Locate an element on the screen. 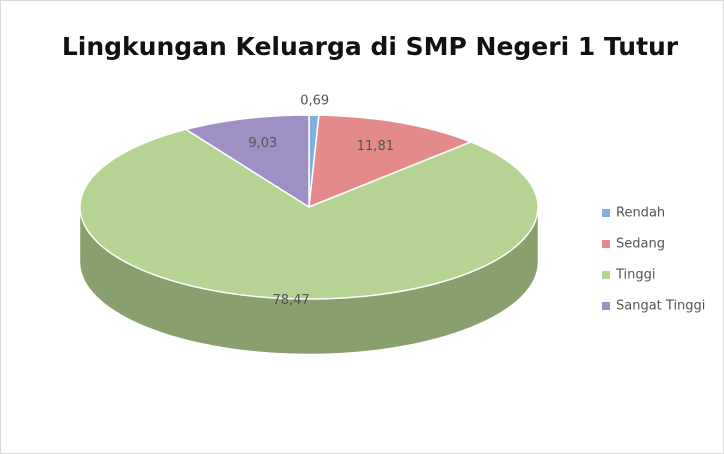  data-label: 11,81 is located at coordinates (375, 146).